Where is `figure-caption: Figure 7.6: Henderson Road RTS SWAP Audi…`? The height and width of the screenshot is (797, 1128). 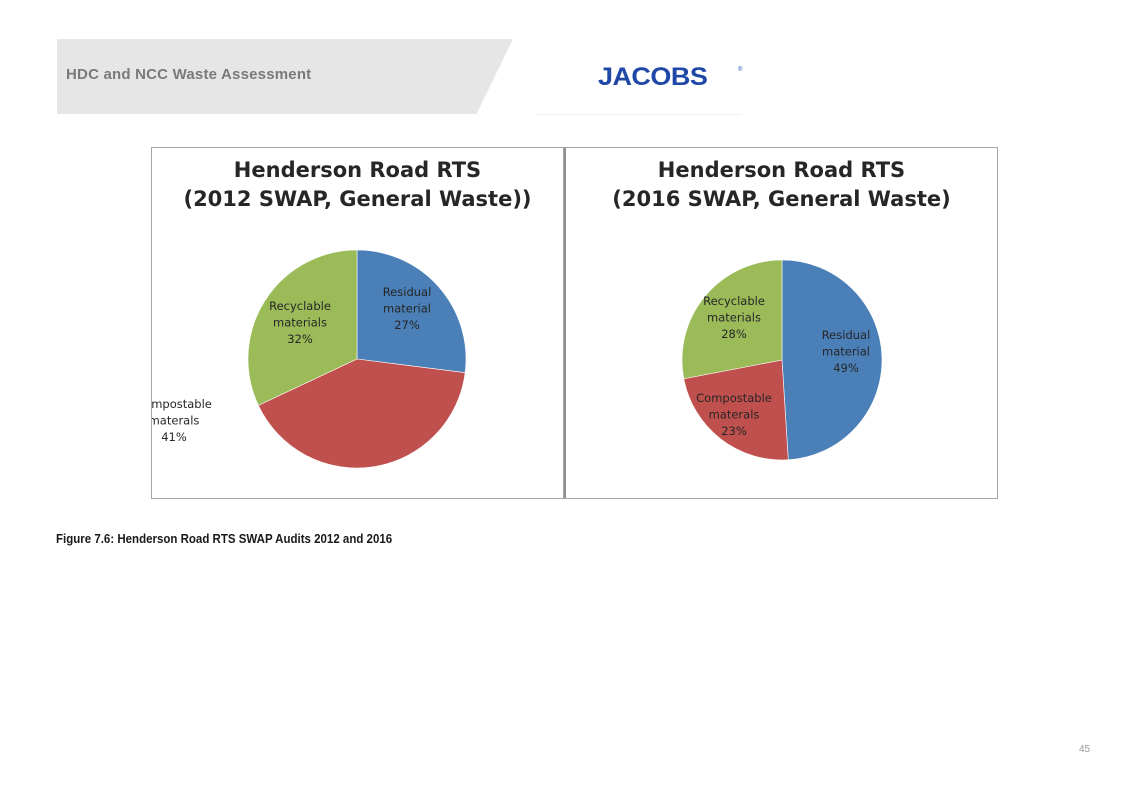 figure-caption: Figure 7.6: Henderson Road RTS SWAP Audi… is located at coordinates (224, 539).